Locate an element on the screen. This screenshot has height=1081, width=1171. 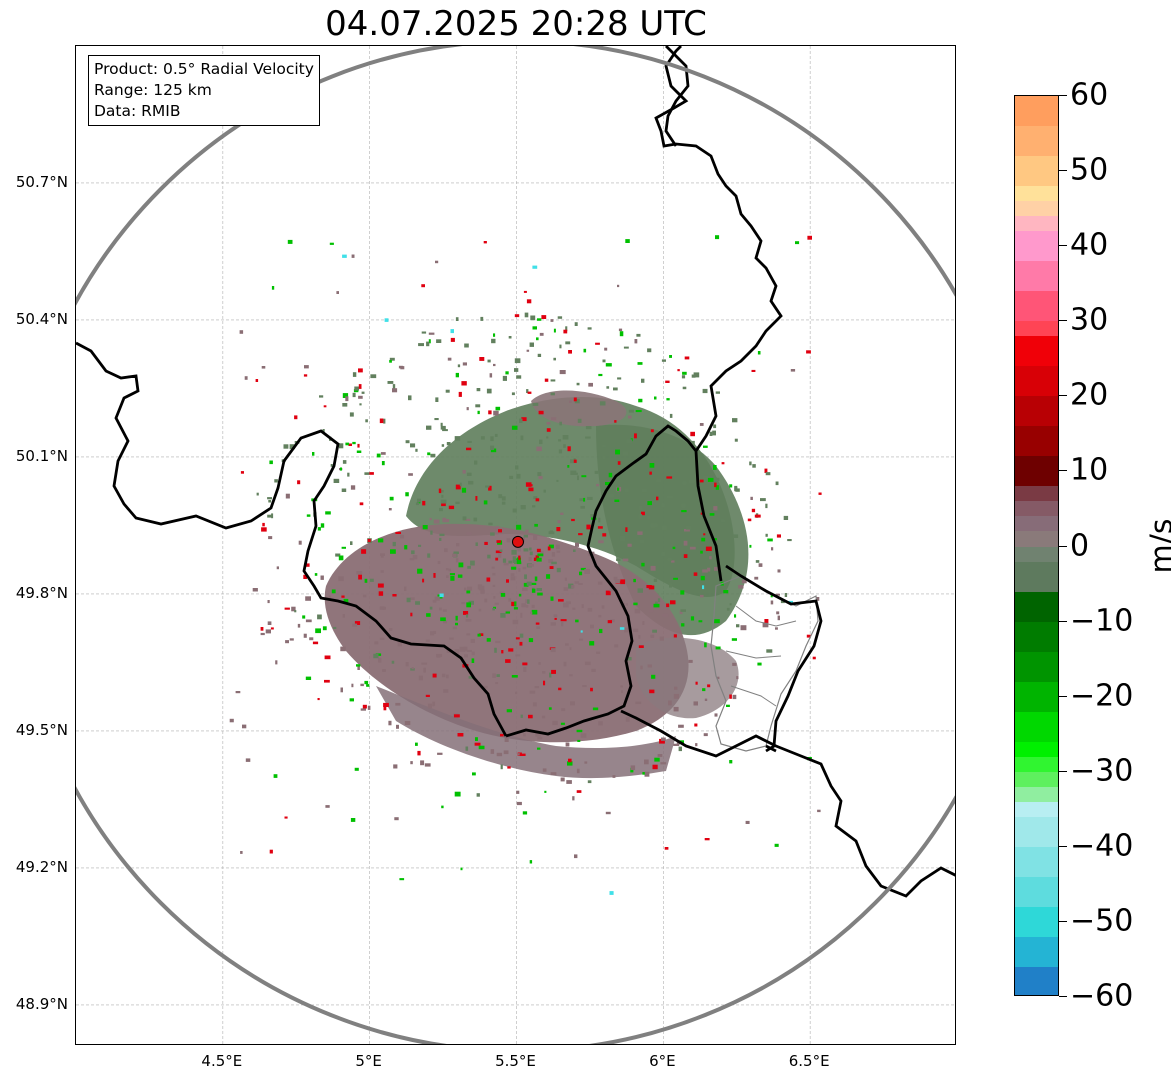
border-north-east-upper is located at coordinates (677, 96).